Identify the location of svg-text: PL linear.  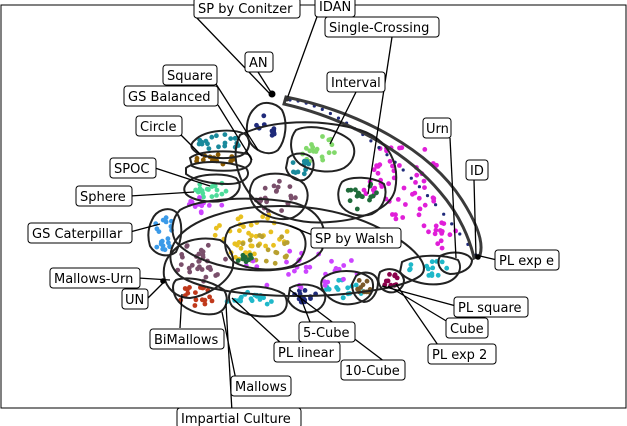
(306, 353).